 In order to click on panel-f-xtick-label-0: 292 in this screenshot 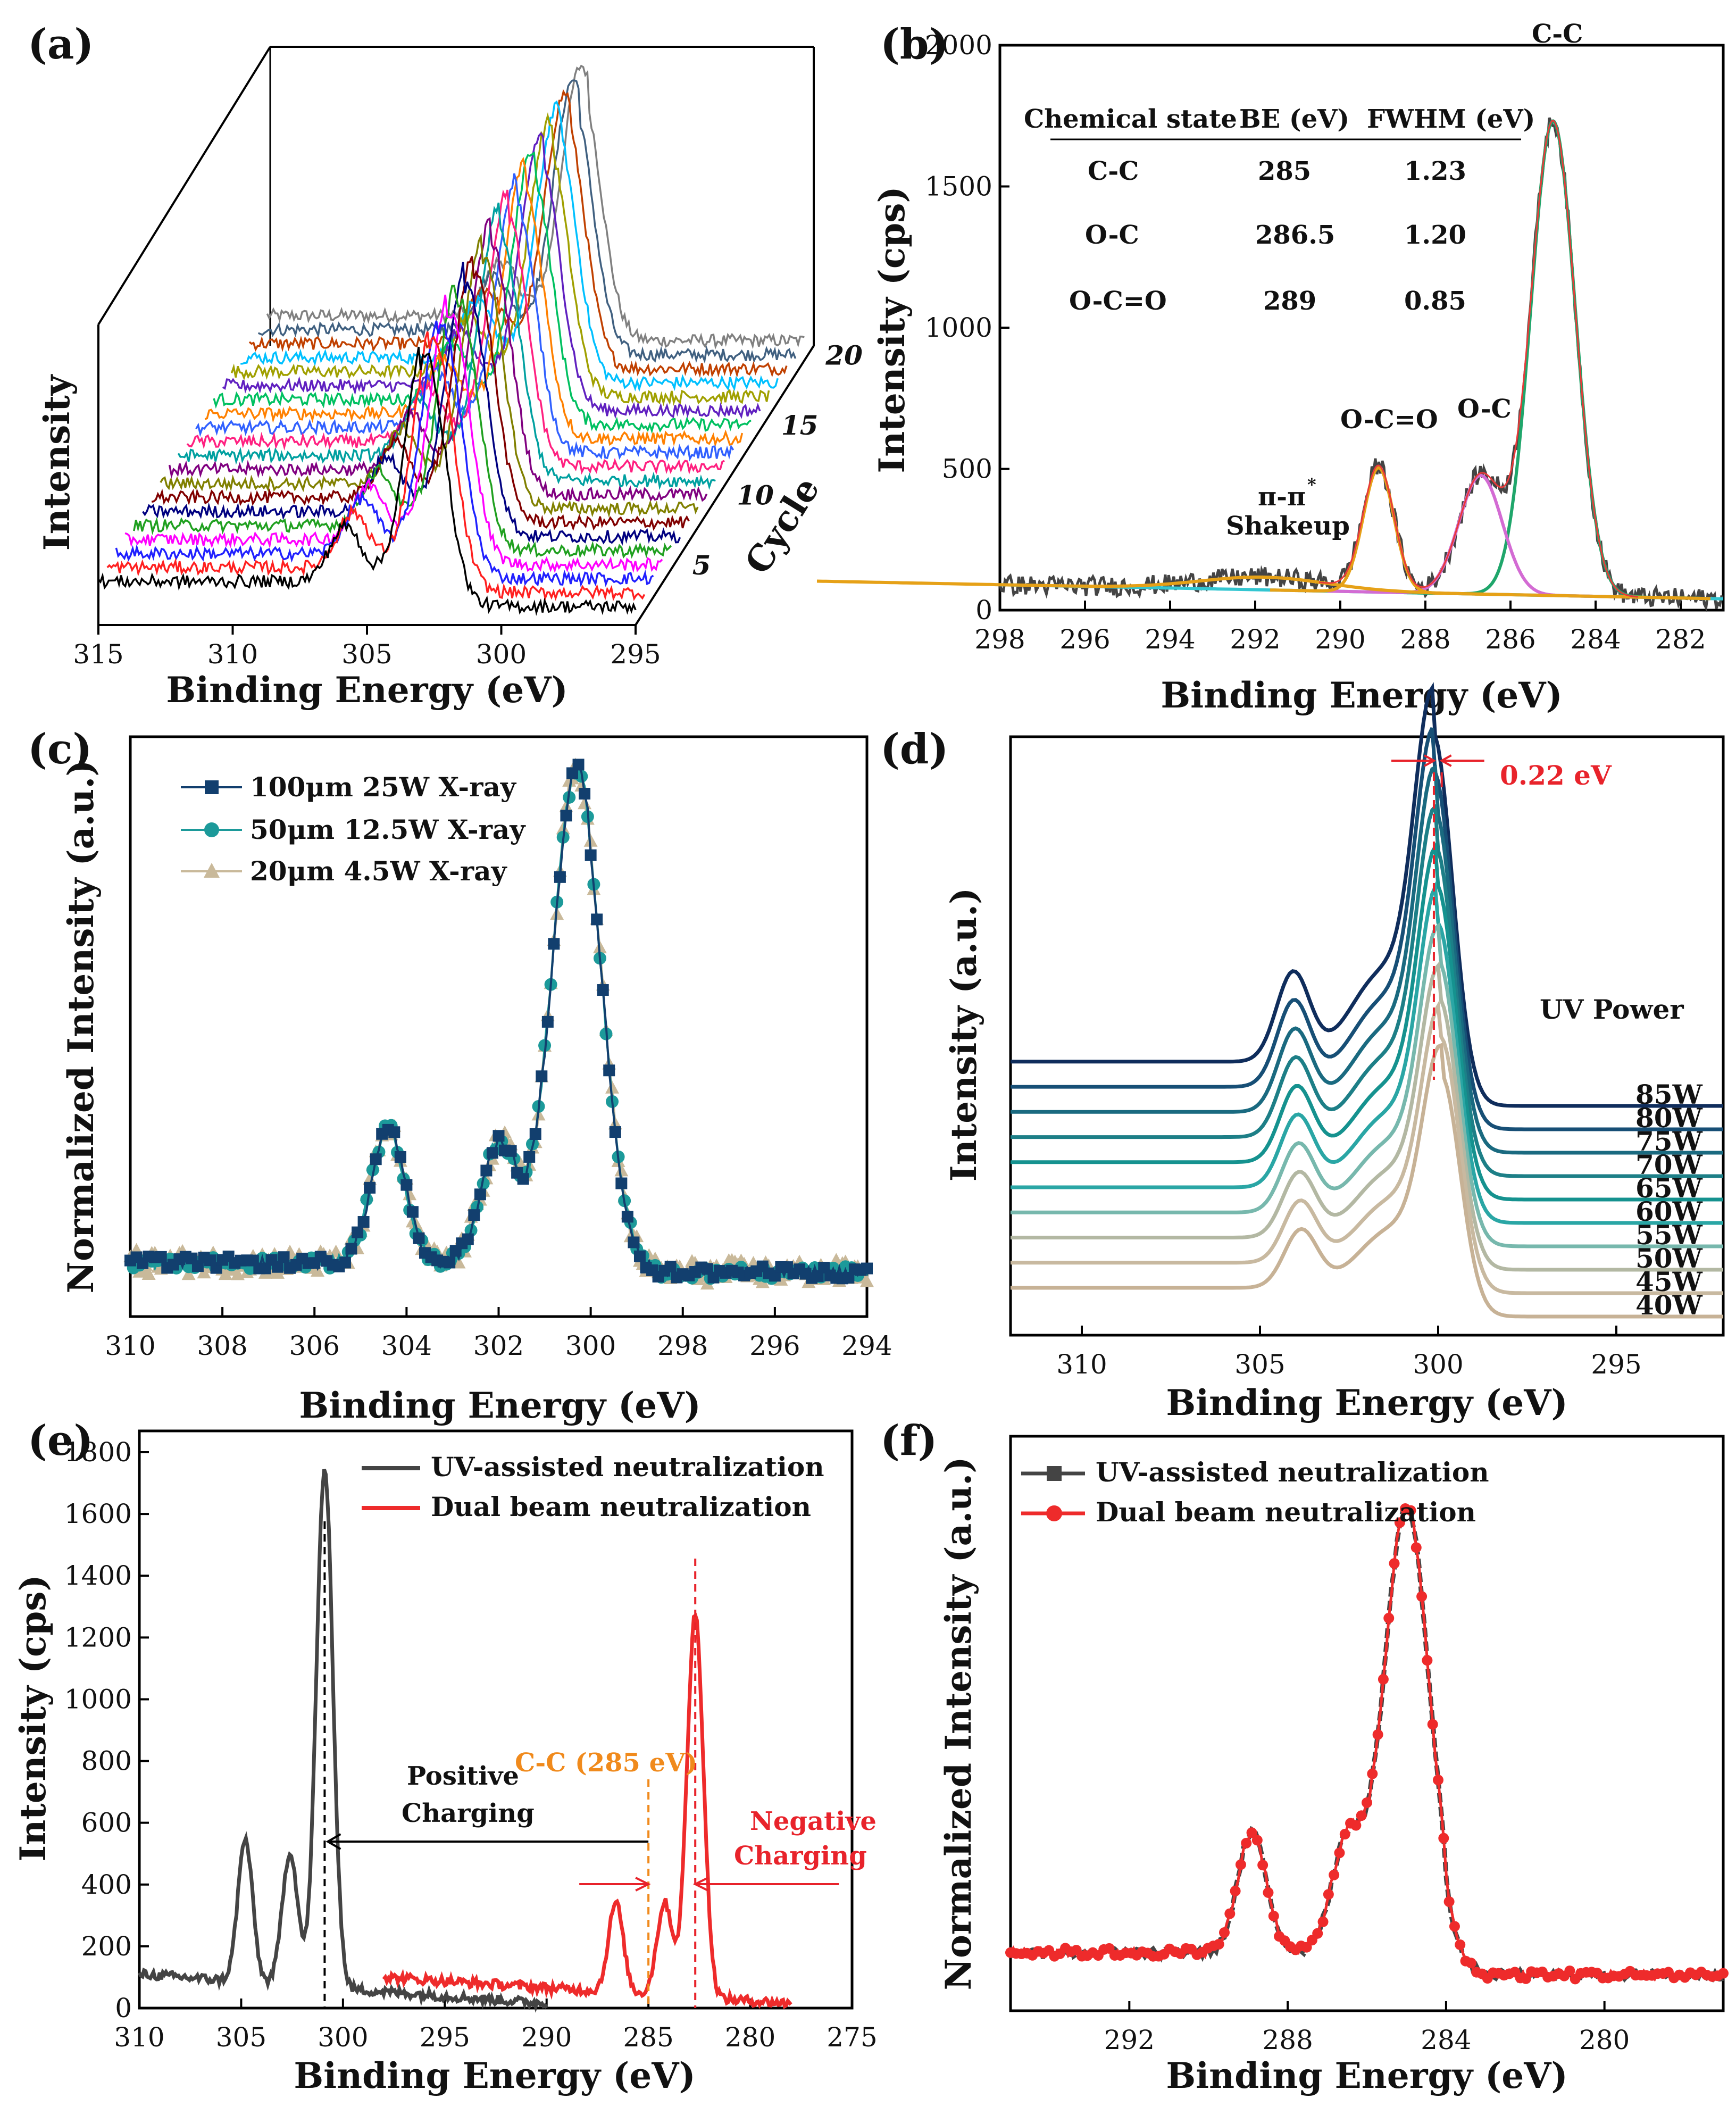, I will do `click(1130, 2040)`.